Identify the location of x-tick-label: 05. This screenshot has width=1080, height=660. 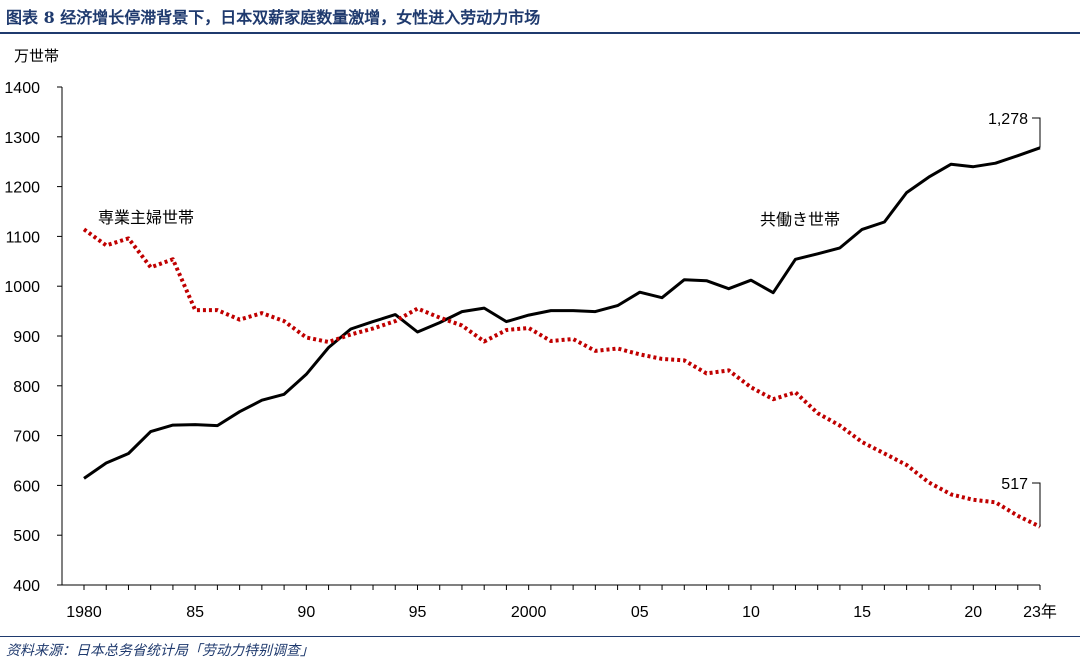
(640, 612).